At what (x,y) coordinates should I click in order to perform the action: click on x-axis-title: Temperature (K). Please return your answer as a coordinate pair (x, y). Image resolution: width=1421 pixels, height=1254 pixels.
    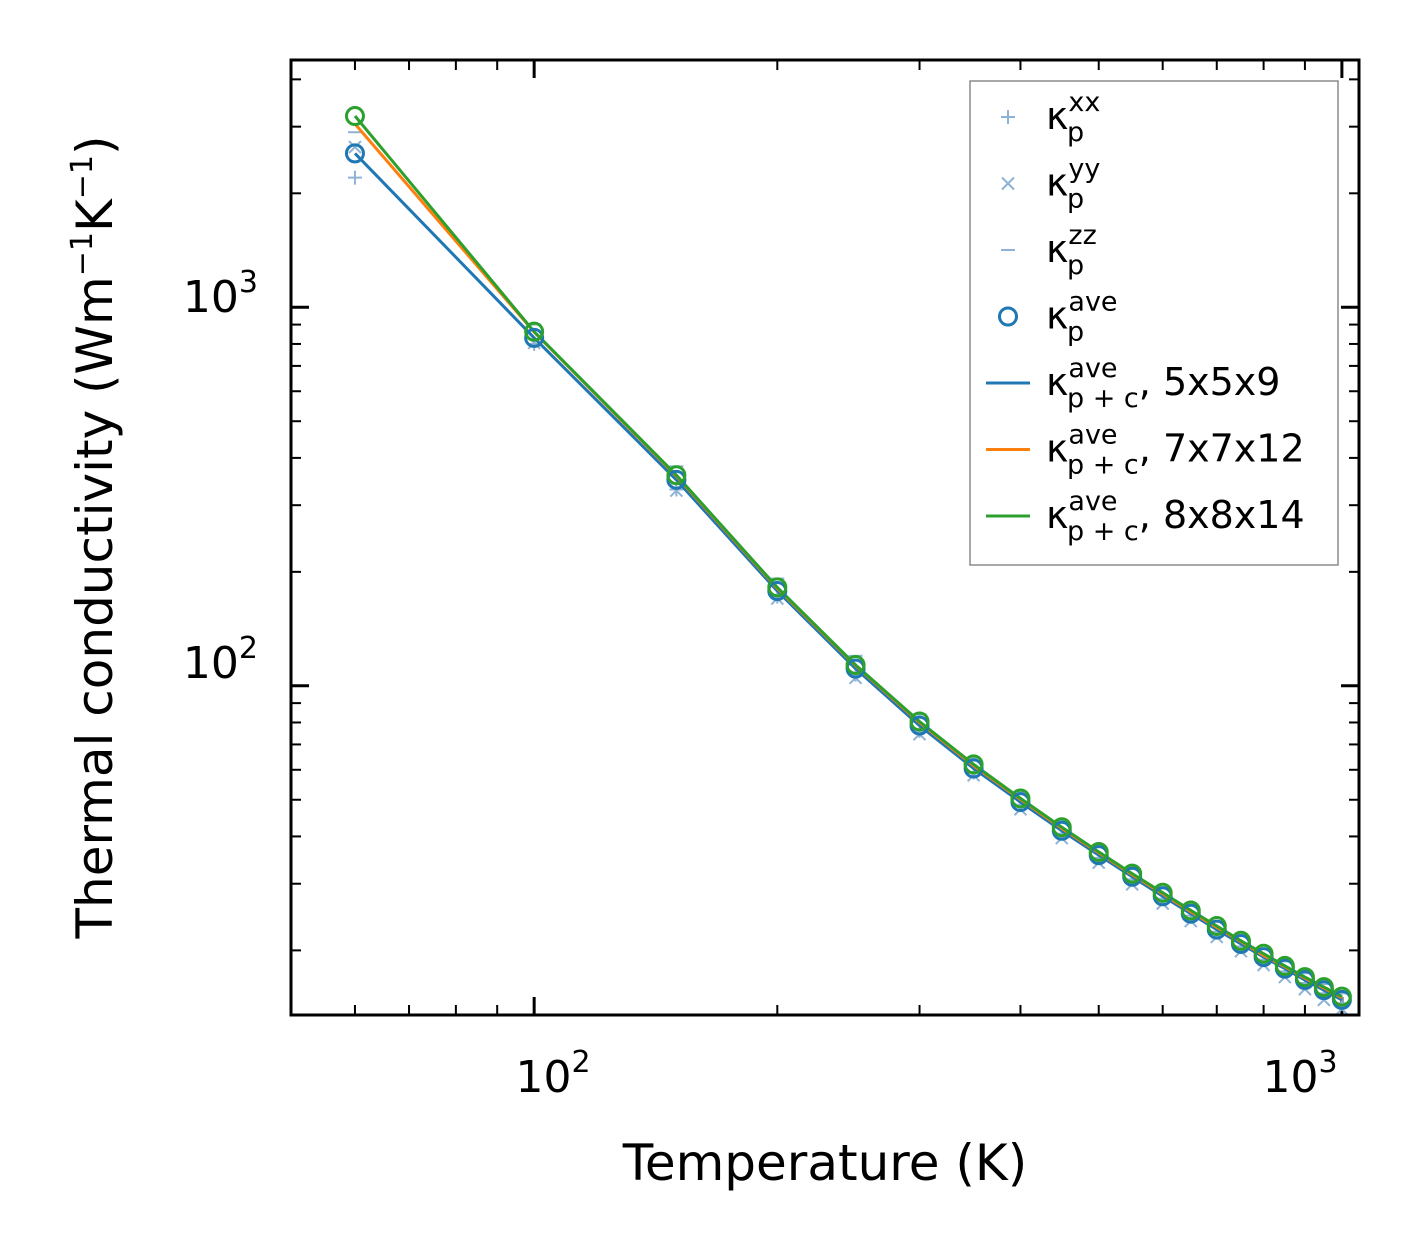
    Looking at the image, I should click on (824, 1163).